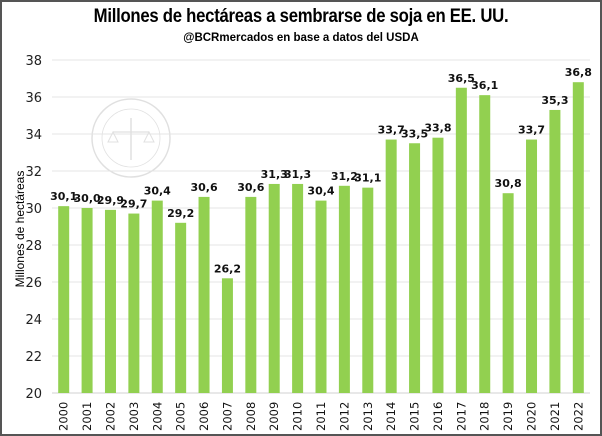  What do you see at coordinates (33, 209) in the screenshot?
I see `y-tick-label: 30` at bounding box center [33, 209].